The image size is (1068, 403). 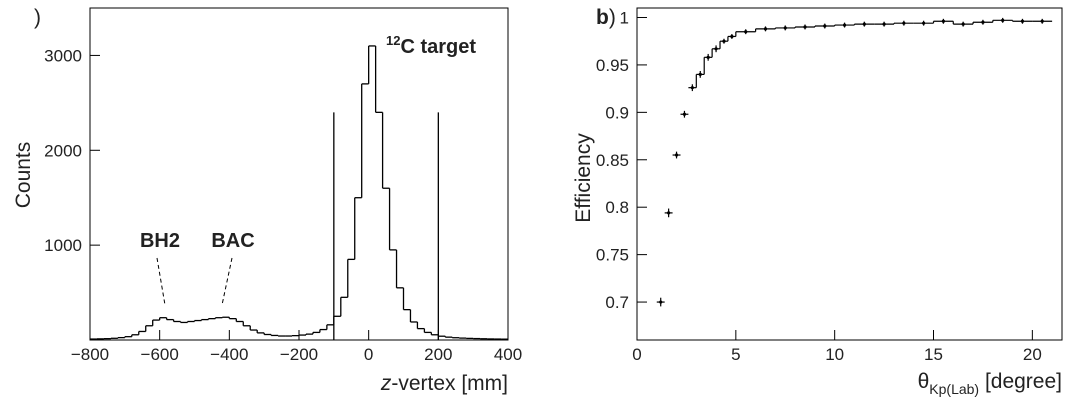 What do you see at coordinates (624, 17) in the screenshot?
I see `y-tick-label: 1` at bounding box center [624, 17].